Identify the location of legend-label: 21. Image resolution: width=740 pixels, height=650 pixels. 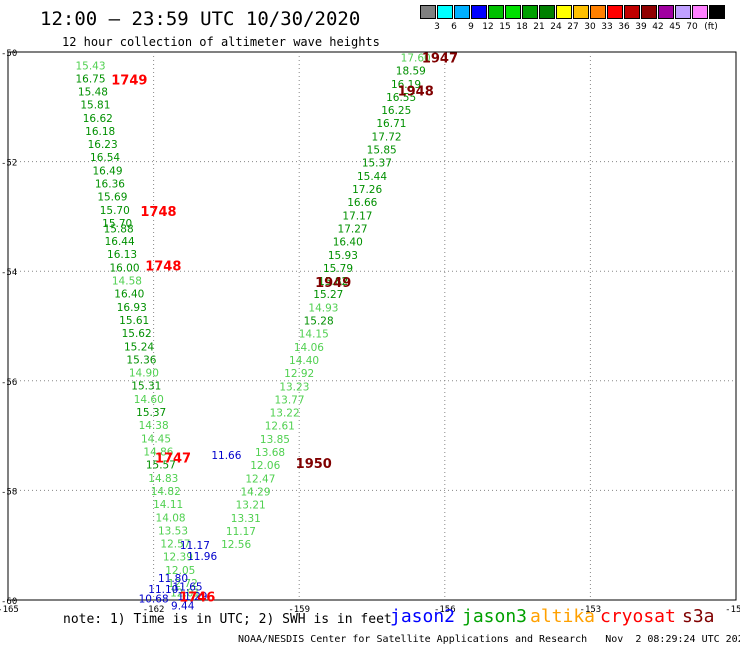
(539, 27).